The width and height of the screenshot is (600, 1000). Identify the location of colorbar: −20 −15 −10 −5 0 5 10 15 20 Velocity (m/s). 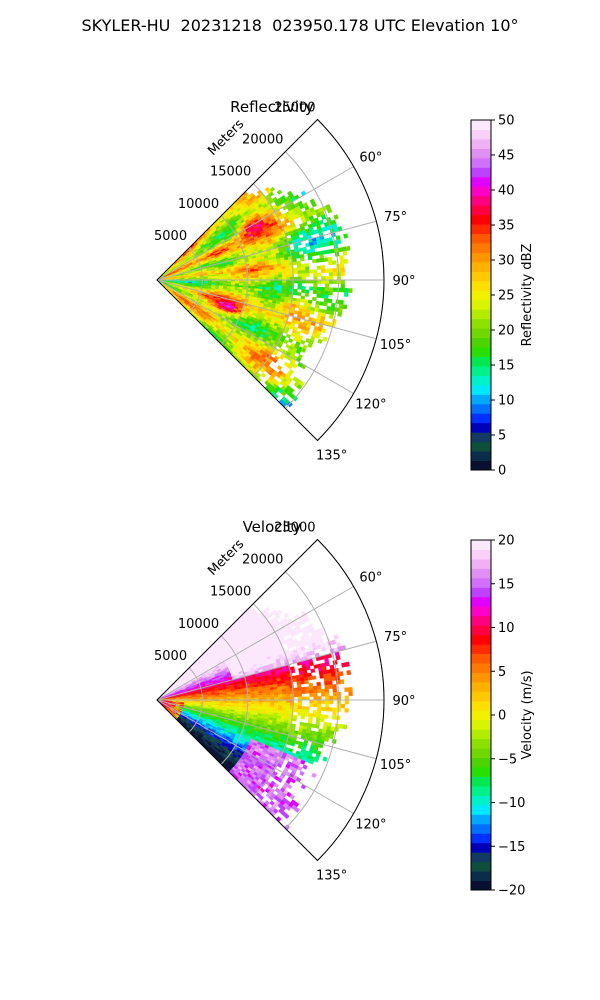
(502, 716).